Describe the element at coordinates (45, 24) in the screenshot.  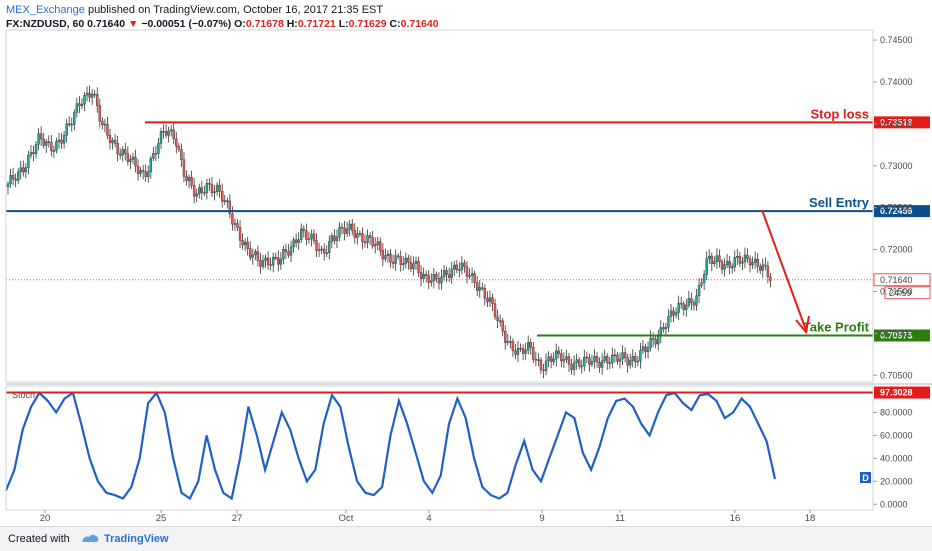
I see `symbol-label: FX:NZDUSD, 60` at that location.